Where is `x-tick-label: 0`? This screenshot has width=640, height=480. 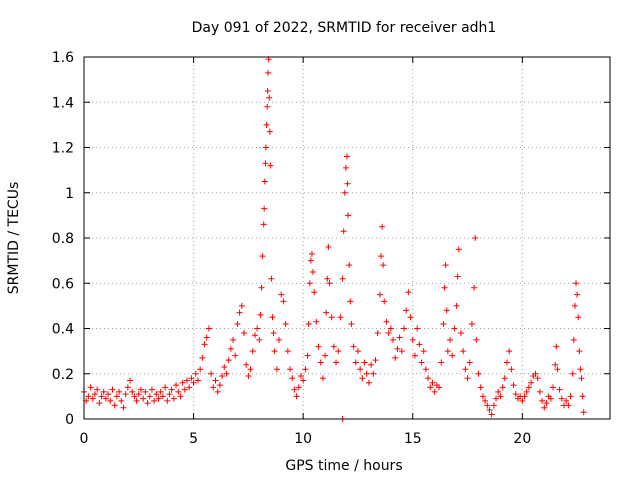 x-tick-label: 0 is located at coordinates (84, 439).